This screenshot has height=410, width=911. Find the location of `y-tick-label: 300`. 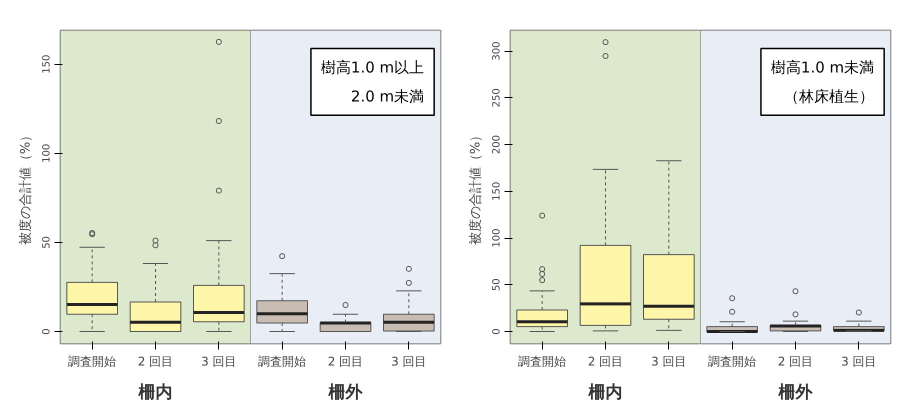

y-tick-label: 300 is located at coordinates (497, 51).